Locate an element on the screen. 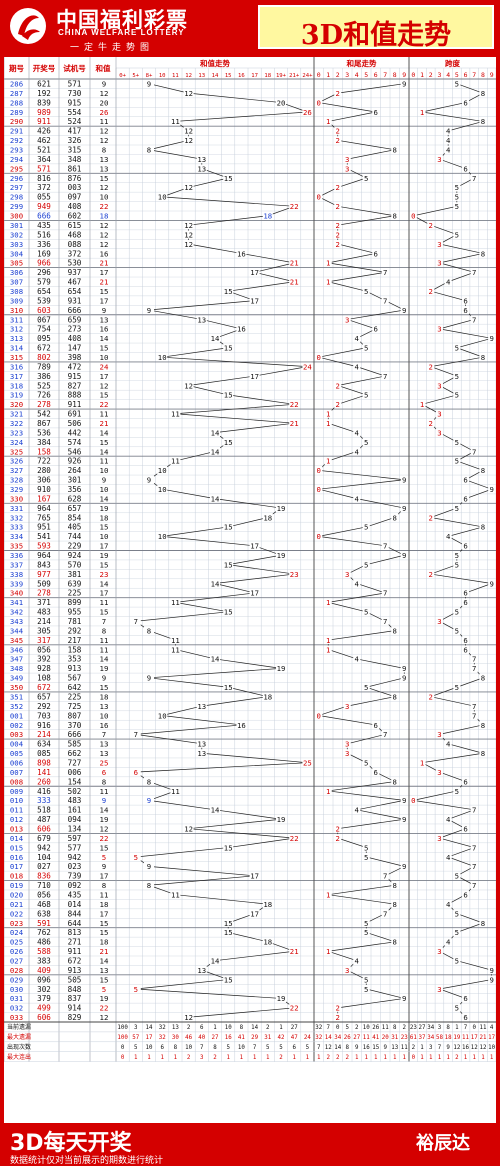  span-stat-value: 8 is located at coordinates (448, 1028).